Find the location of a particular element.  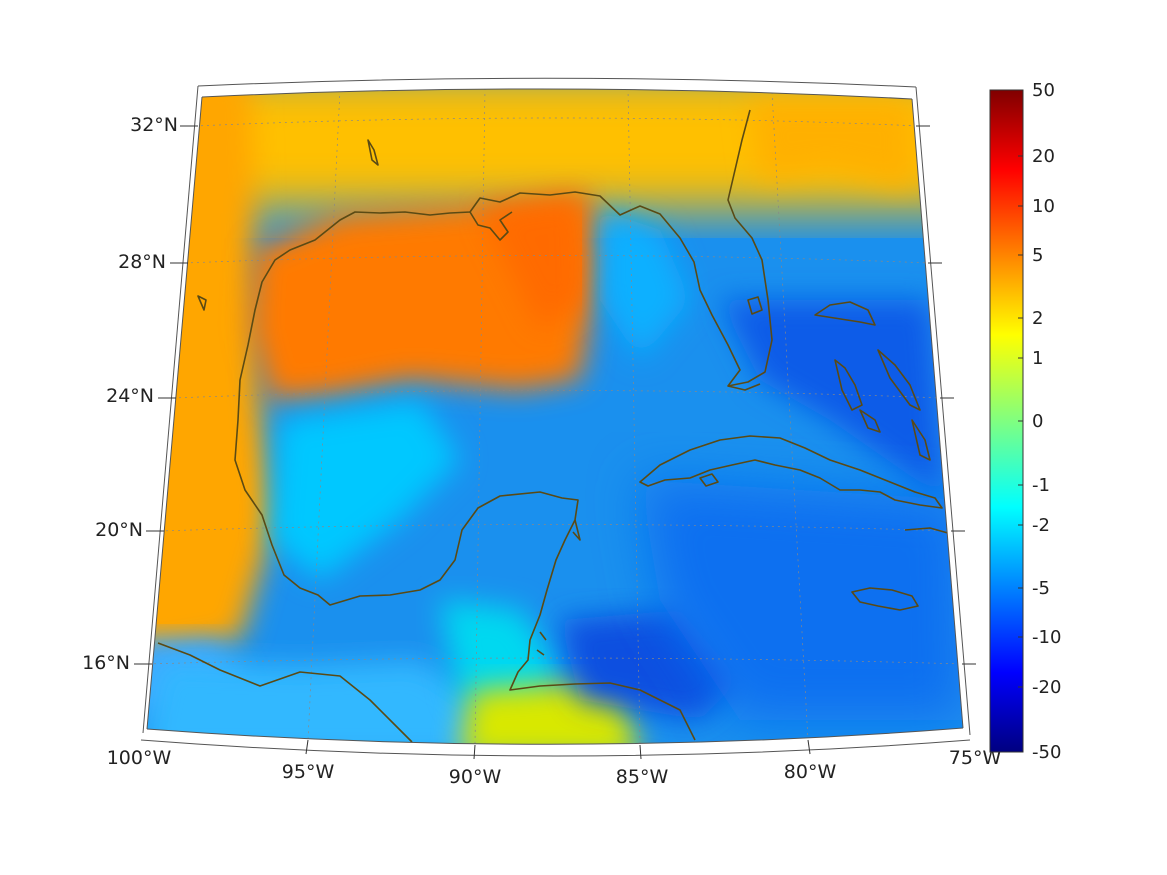

colorbar-label: -5 is located at coordinates (1041, 588).